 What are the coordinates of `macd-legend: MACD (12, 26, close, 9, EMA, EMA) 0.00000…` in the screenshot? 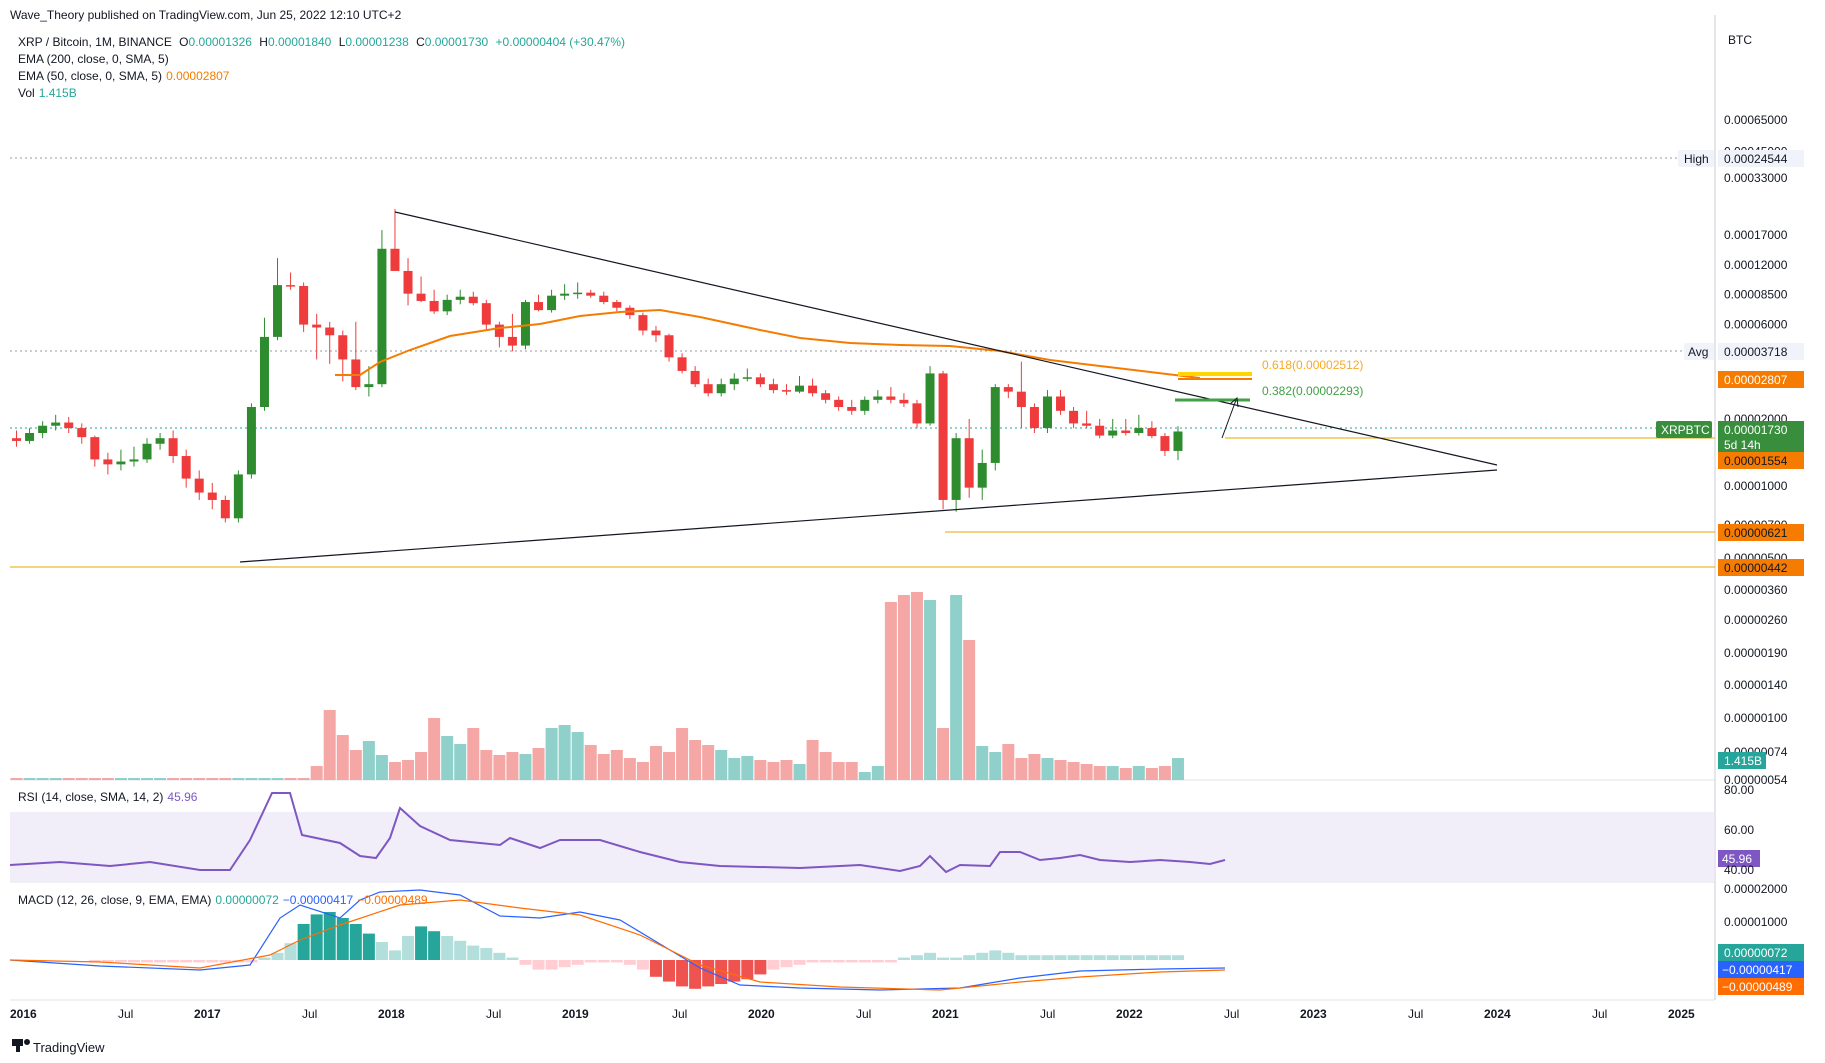 It's located at (225, 900).